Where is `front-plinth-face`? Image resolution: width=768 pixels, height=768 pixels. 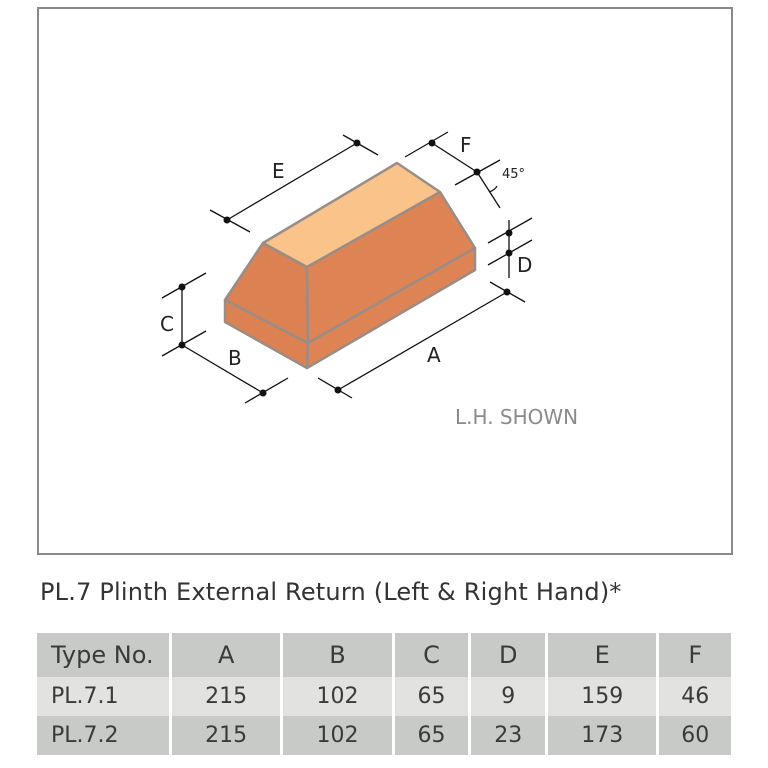 front-plinth-face is located at coordinates (391, 308).